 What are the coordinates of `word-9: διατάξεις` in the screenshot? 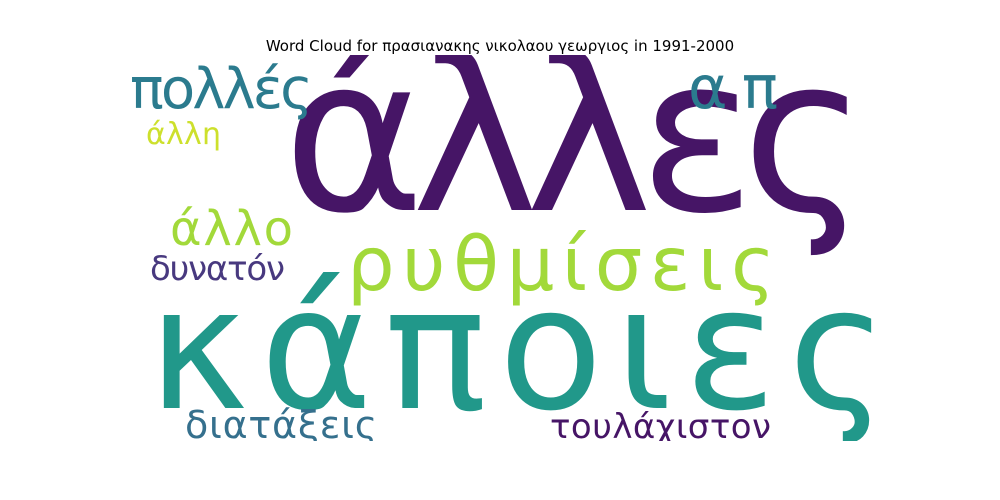 It's located at (281, 425).